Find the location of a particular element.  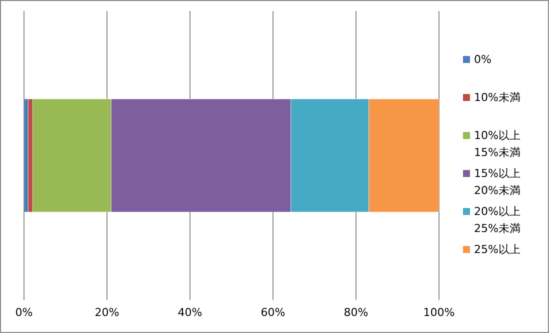

legend-label: 10%以上 15%未満 is located at coordinates (497, 144).